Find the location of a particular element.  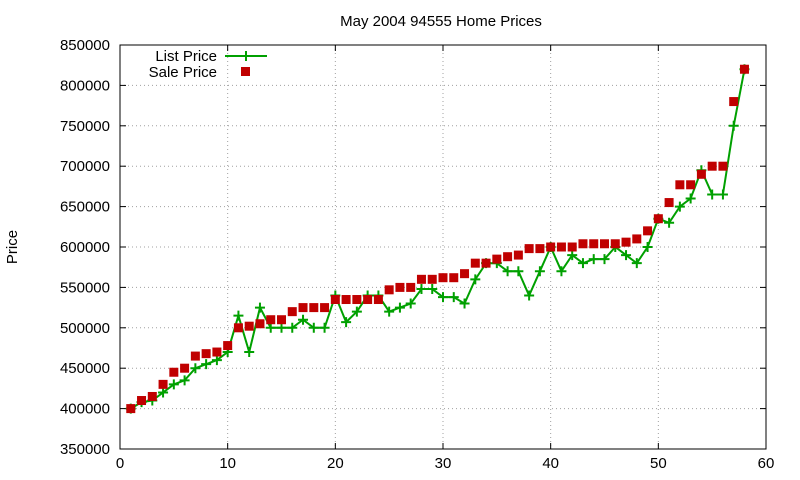

x-tick-label: 40 is located at coordinates (550, 463).